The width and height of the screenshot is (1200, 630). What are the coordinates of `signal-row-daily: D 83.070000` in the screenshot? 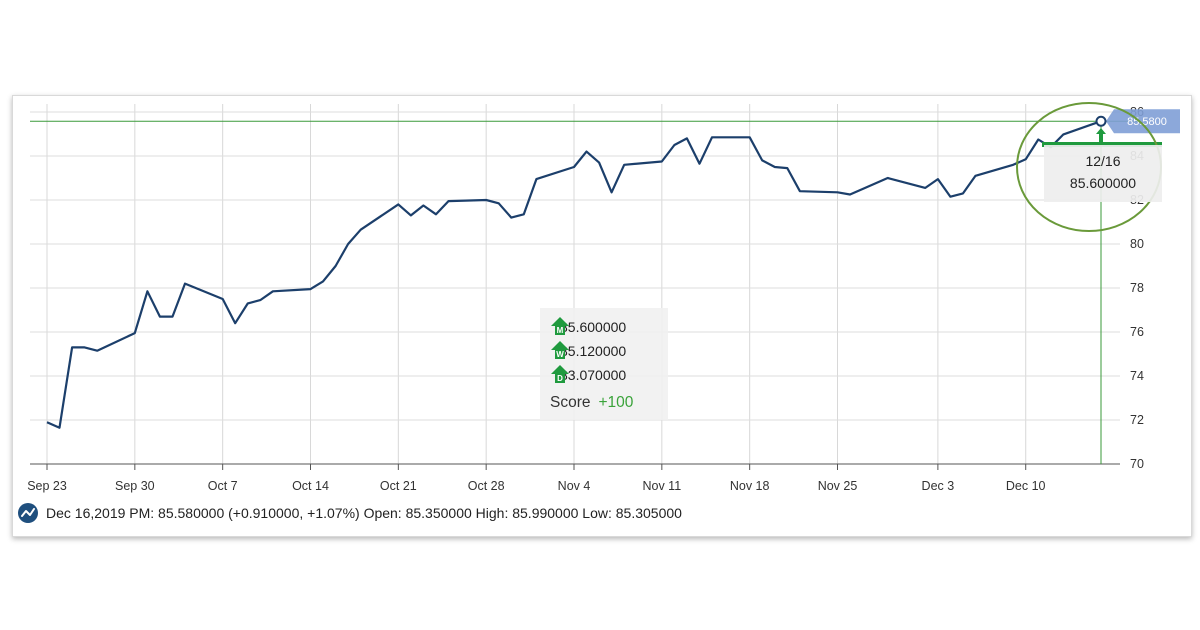 It's located at (588, 375).